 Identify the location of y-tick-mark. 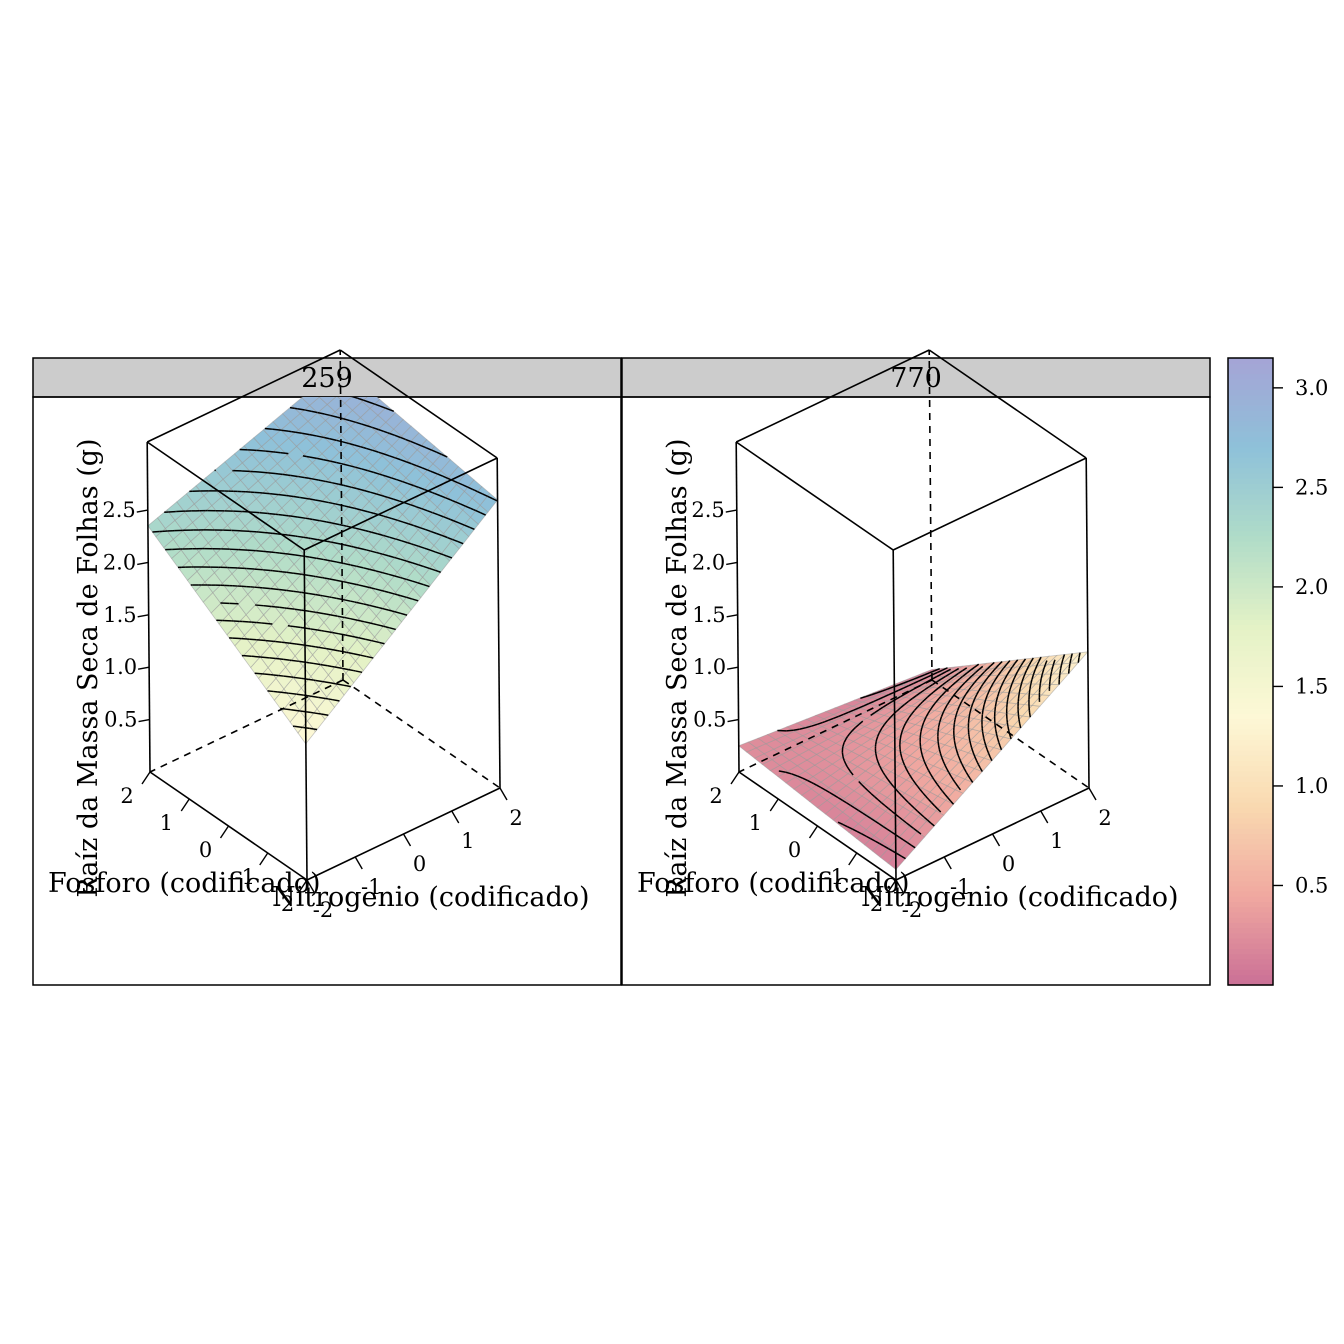
(264, 859).